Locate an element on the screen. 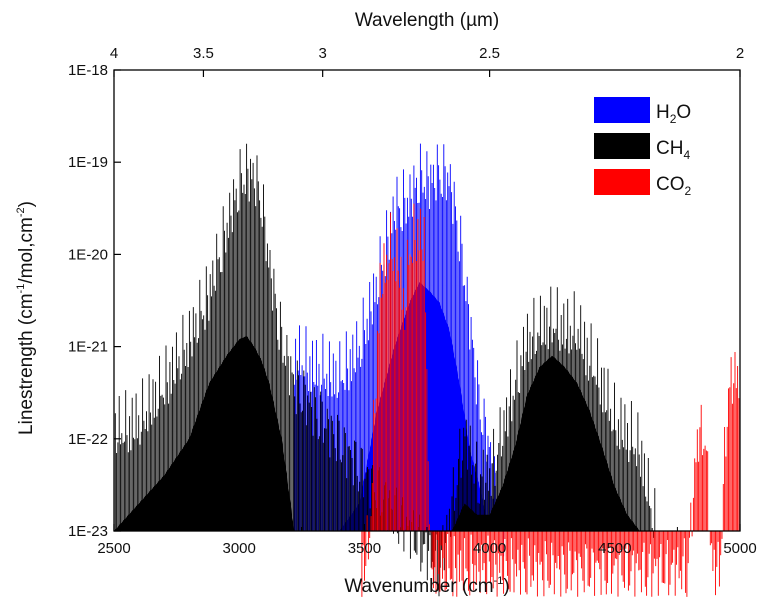  x-tick-label: 4500 is located at coordinates (614, 548).